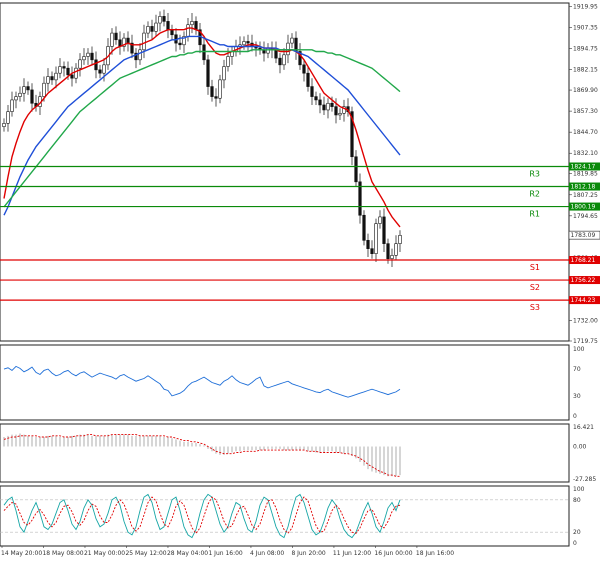 The image size is (600, 561). Describe the element at coordinates (145, 553) in the screenshot. I see `time-tick-label: 25 May 12:00` at that location.